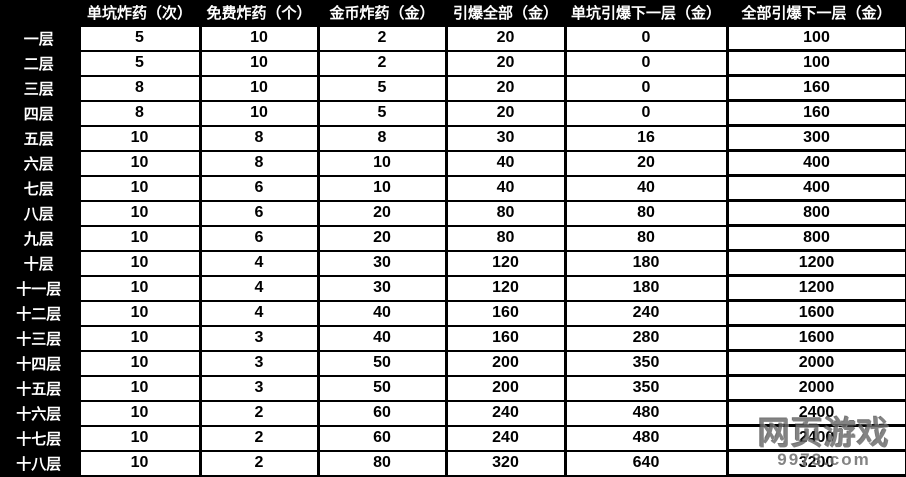 The width and height of the screenshot is (906, 477). Describe the element at coordinates (646, 438) in the screenshot. I see `table-cell: 480` at that location.